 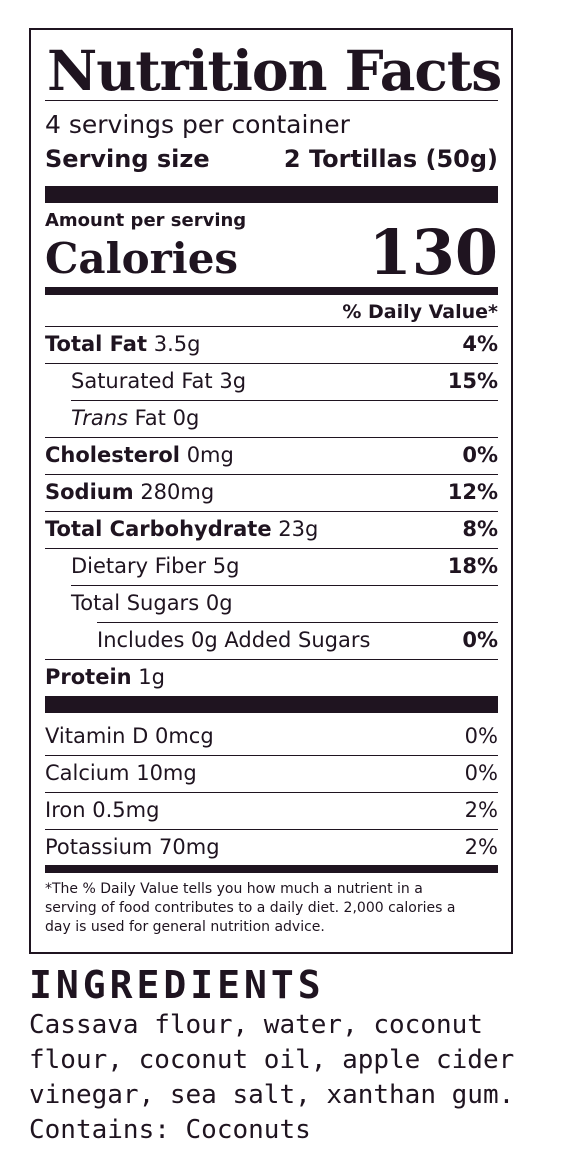 What do you see at coordinates (271, 603) in the screenshot?
I see `nutrient-row-total-sugars: Total Sugars 0g` at bounding box center [271, 603].